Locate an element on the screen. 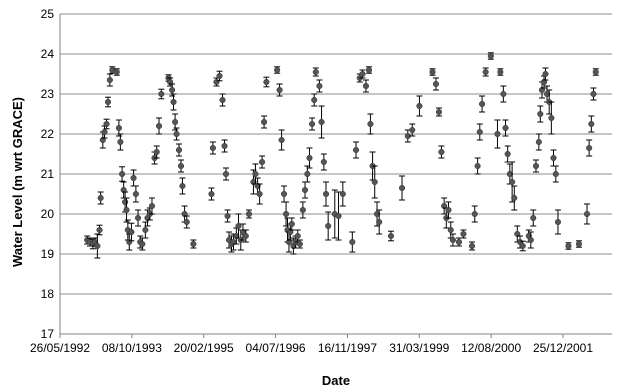  y-axis-title: Water Level (m wrt GRACE) is located at coordinates (17, 182).